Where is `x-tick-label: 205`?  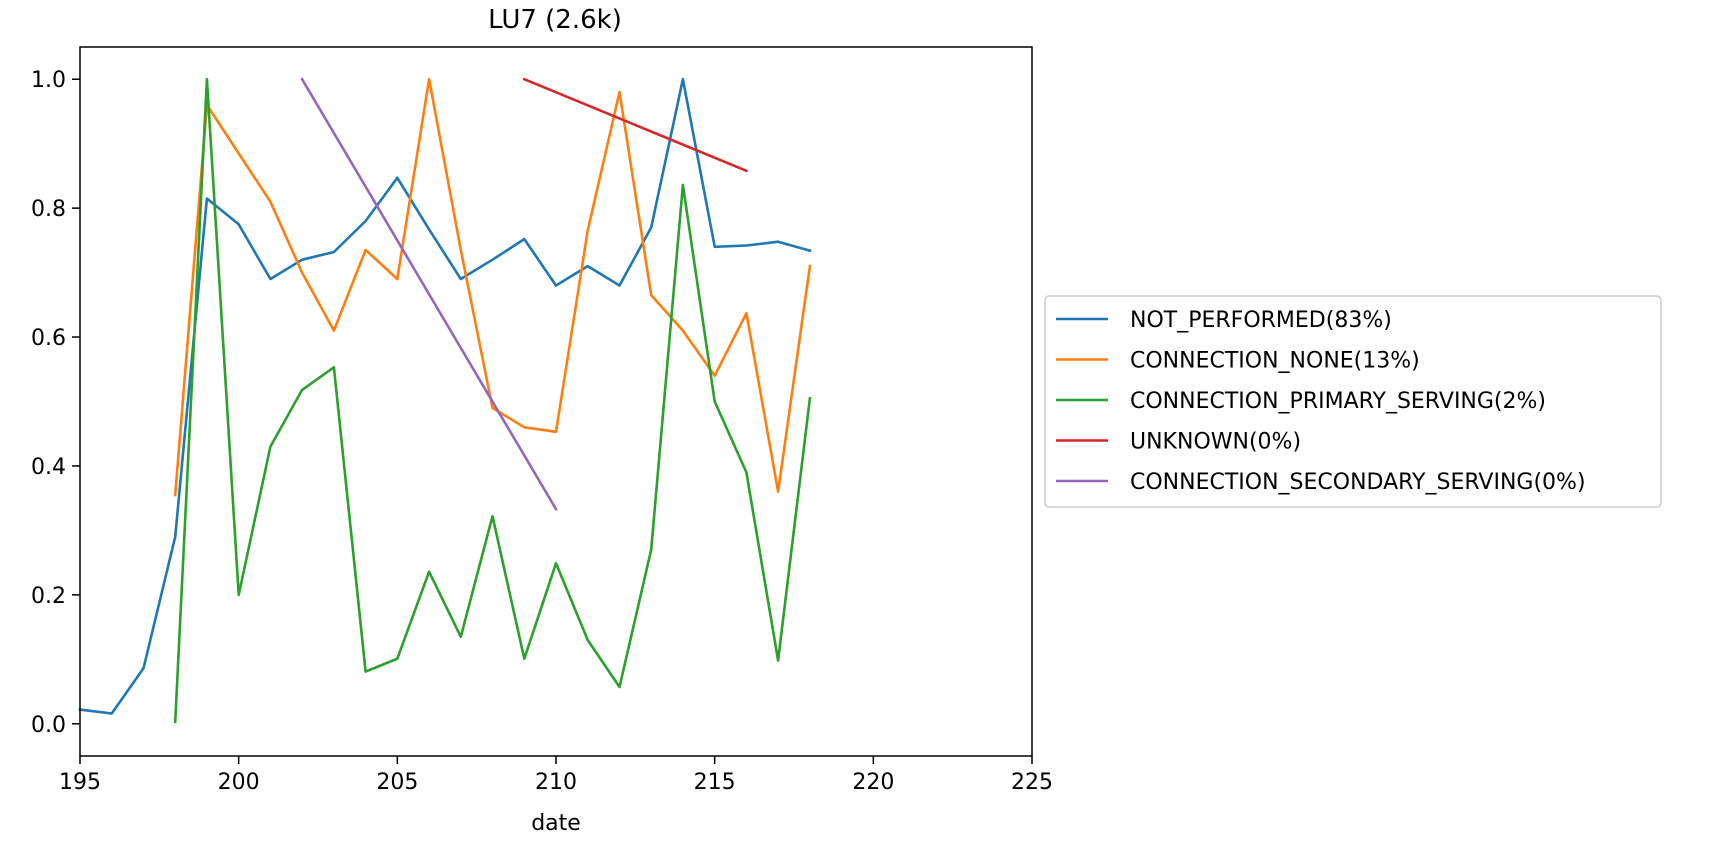
x-tick-label: 205 is located at coordinates (397, 782).